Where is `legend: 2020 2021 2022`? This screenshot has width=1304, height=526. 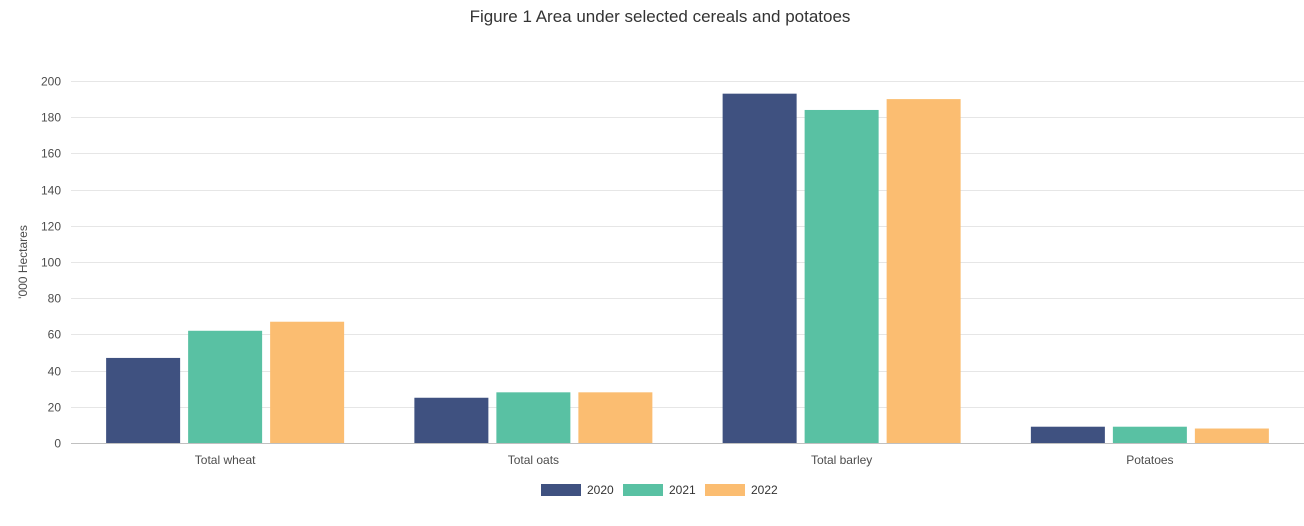
legend: 2020 2021 2022 is located at coordinates (659, 490).